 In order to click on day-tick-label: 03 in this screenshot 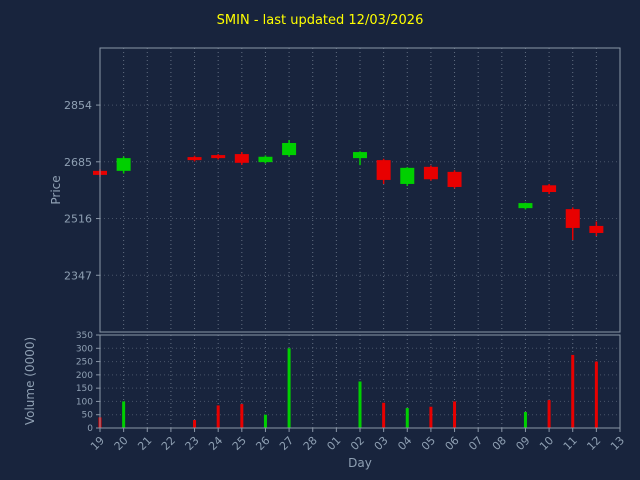, I will do `click(381, 443)`.